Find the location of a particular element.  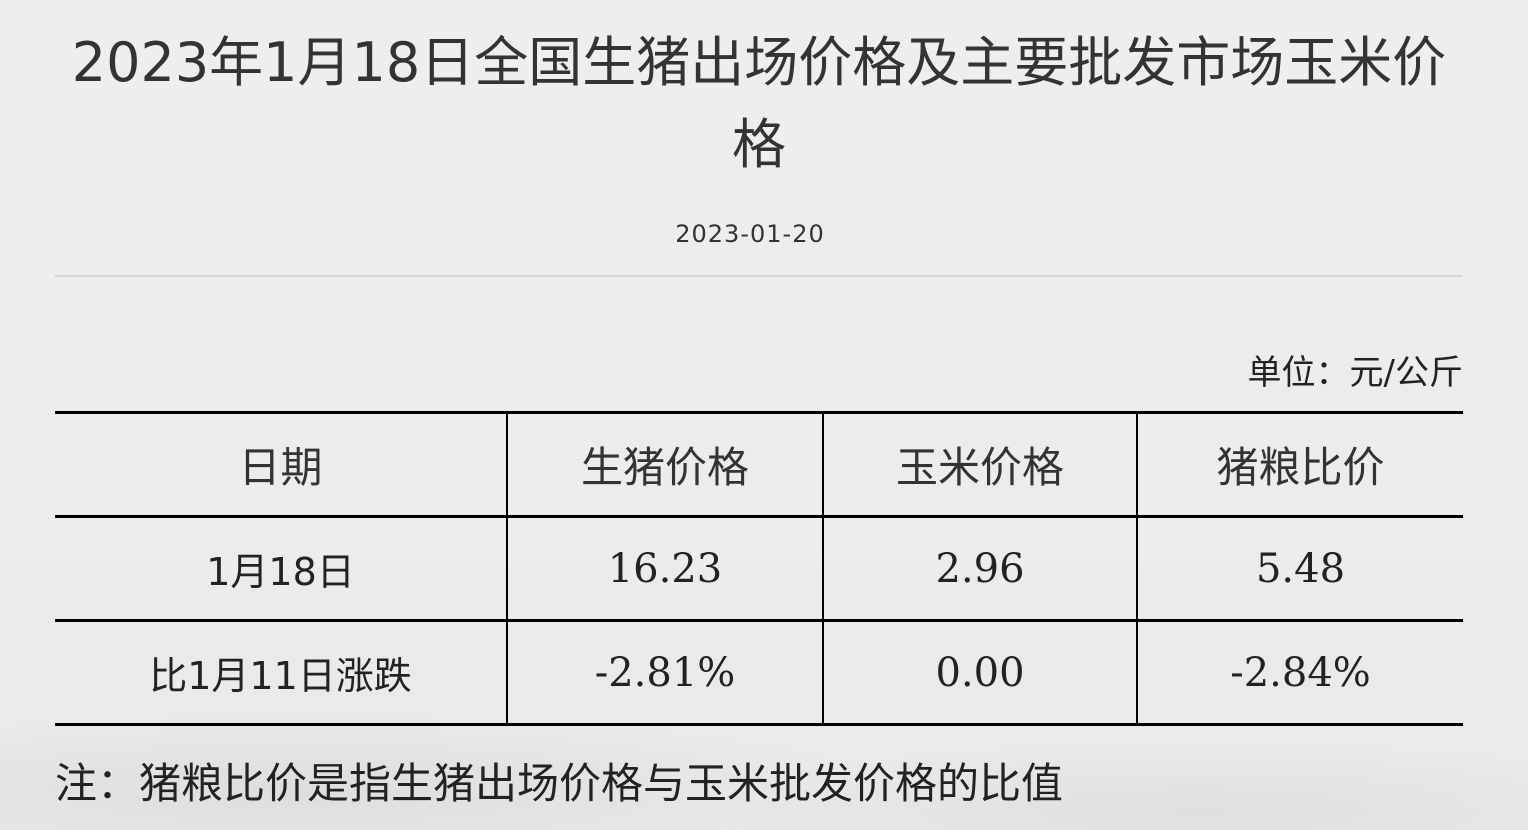

header-cell: 生猪价格 is located at coordinates (664, 464).